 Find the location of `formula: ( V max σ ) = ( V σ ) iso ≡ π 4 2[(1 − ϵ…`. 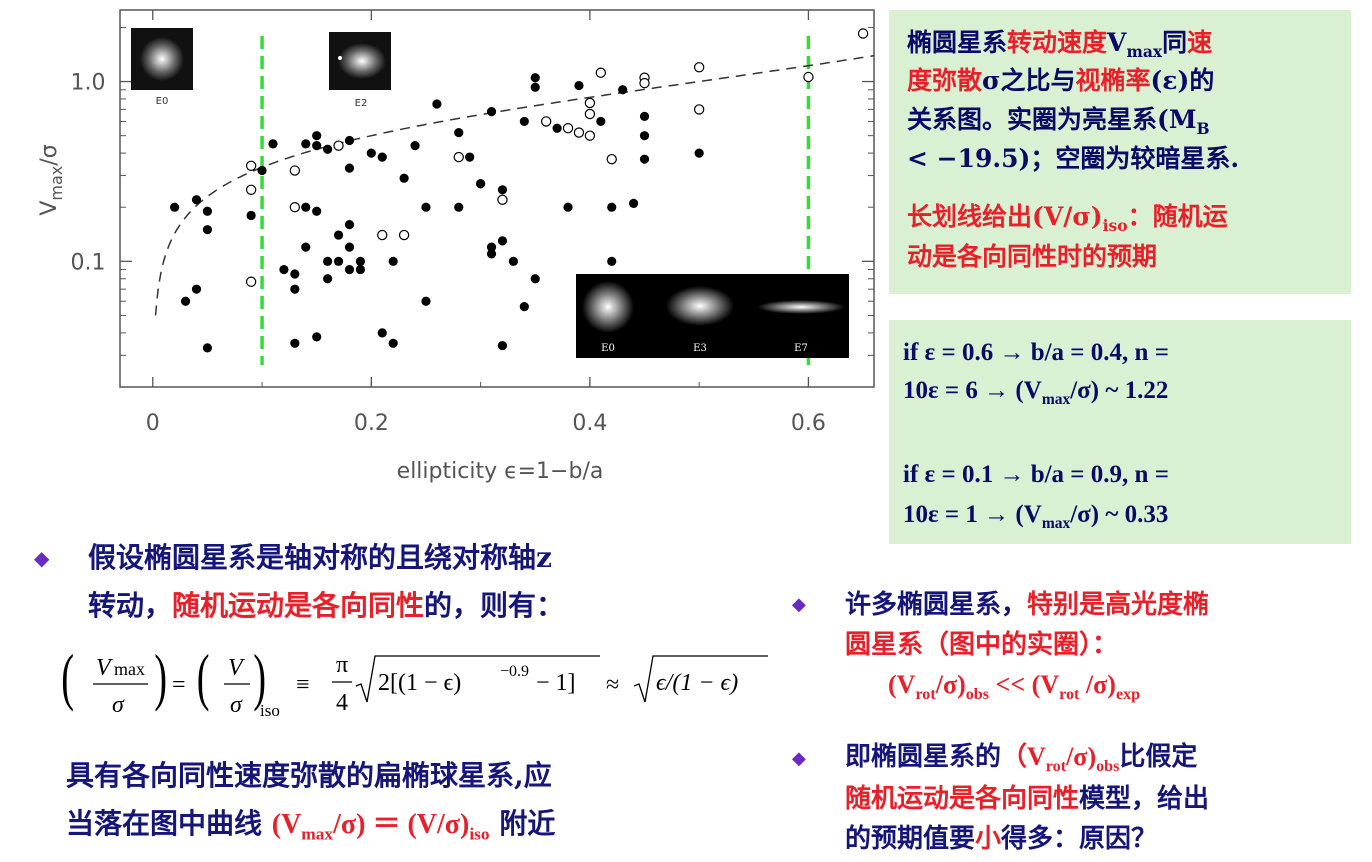

formula: ( V max σ ) = ( V σ ) iso ≡ π 4 2[(1 − ϵ… is located at coordinates (414, 681).